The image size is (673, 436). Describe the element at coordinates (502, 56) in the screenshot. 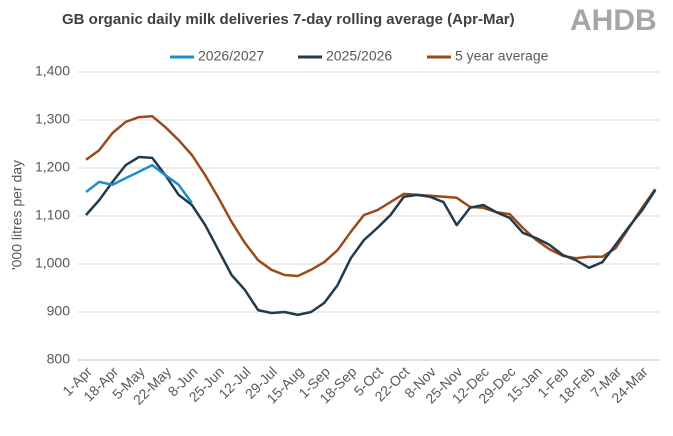

I see `legend-label: 5 year average` at that location.